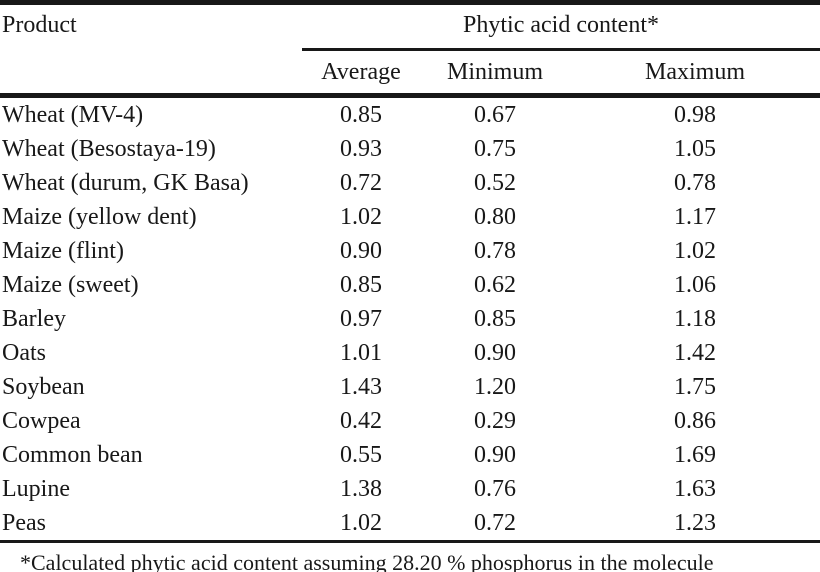 This screenshot has width=820, height=572. What do you see at coordinates (495, 387) in the screenshot?
I see `minimum-cell: 1.20` at bounding box center [495, 387].